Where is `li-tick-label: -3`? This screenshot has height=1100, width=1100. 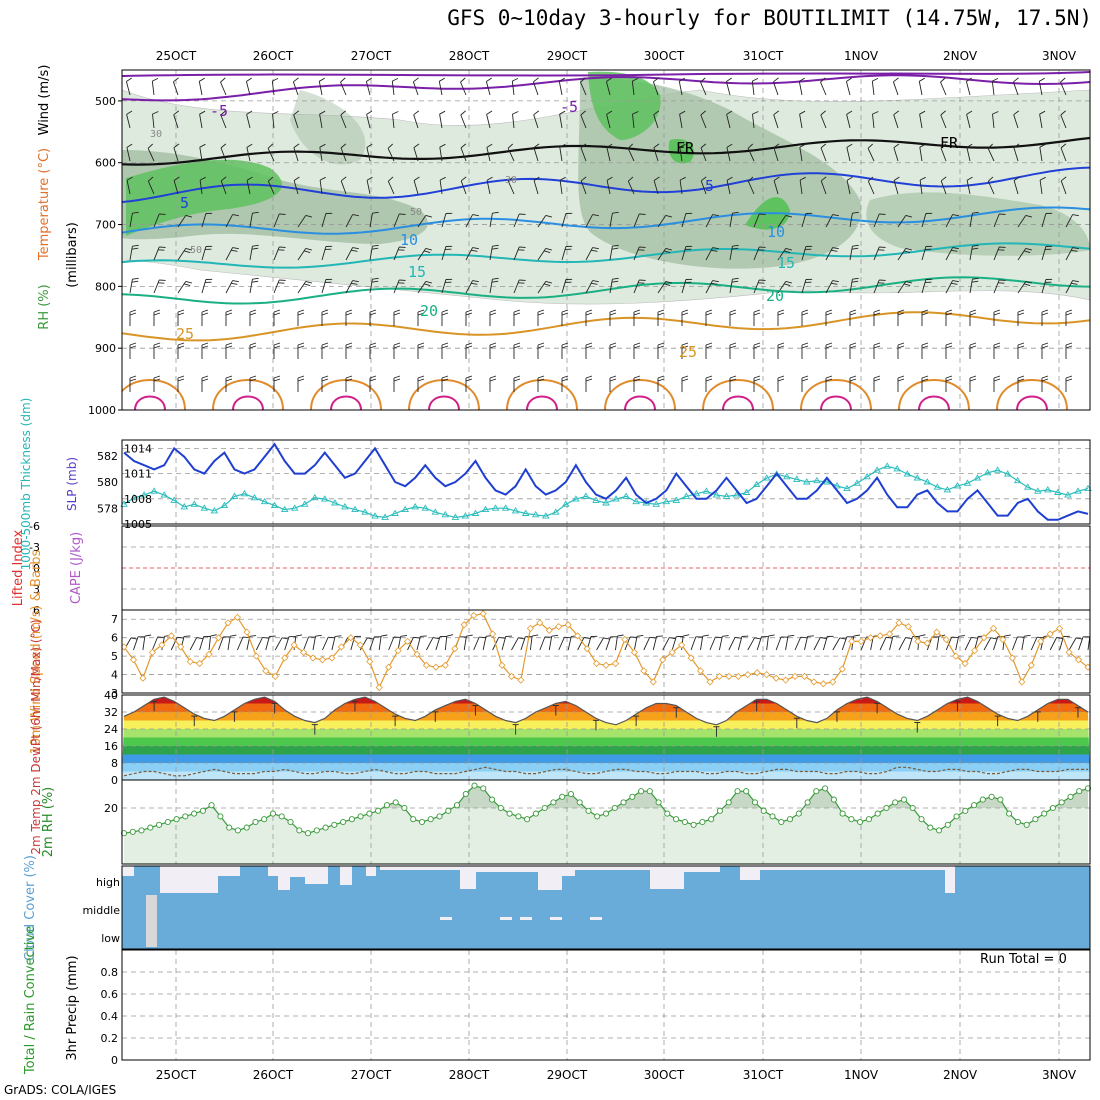 li-tick-label: -3 is located at coordinates (34, 547).